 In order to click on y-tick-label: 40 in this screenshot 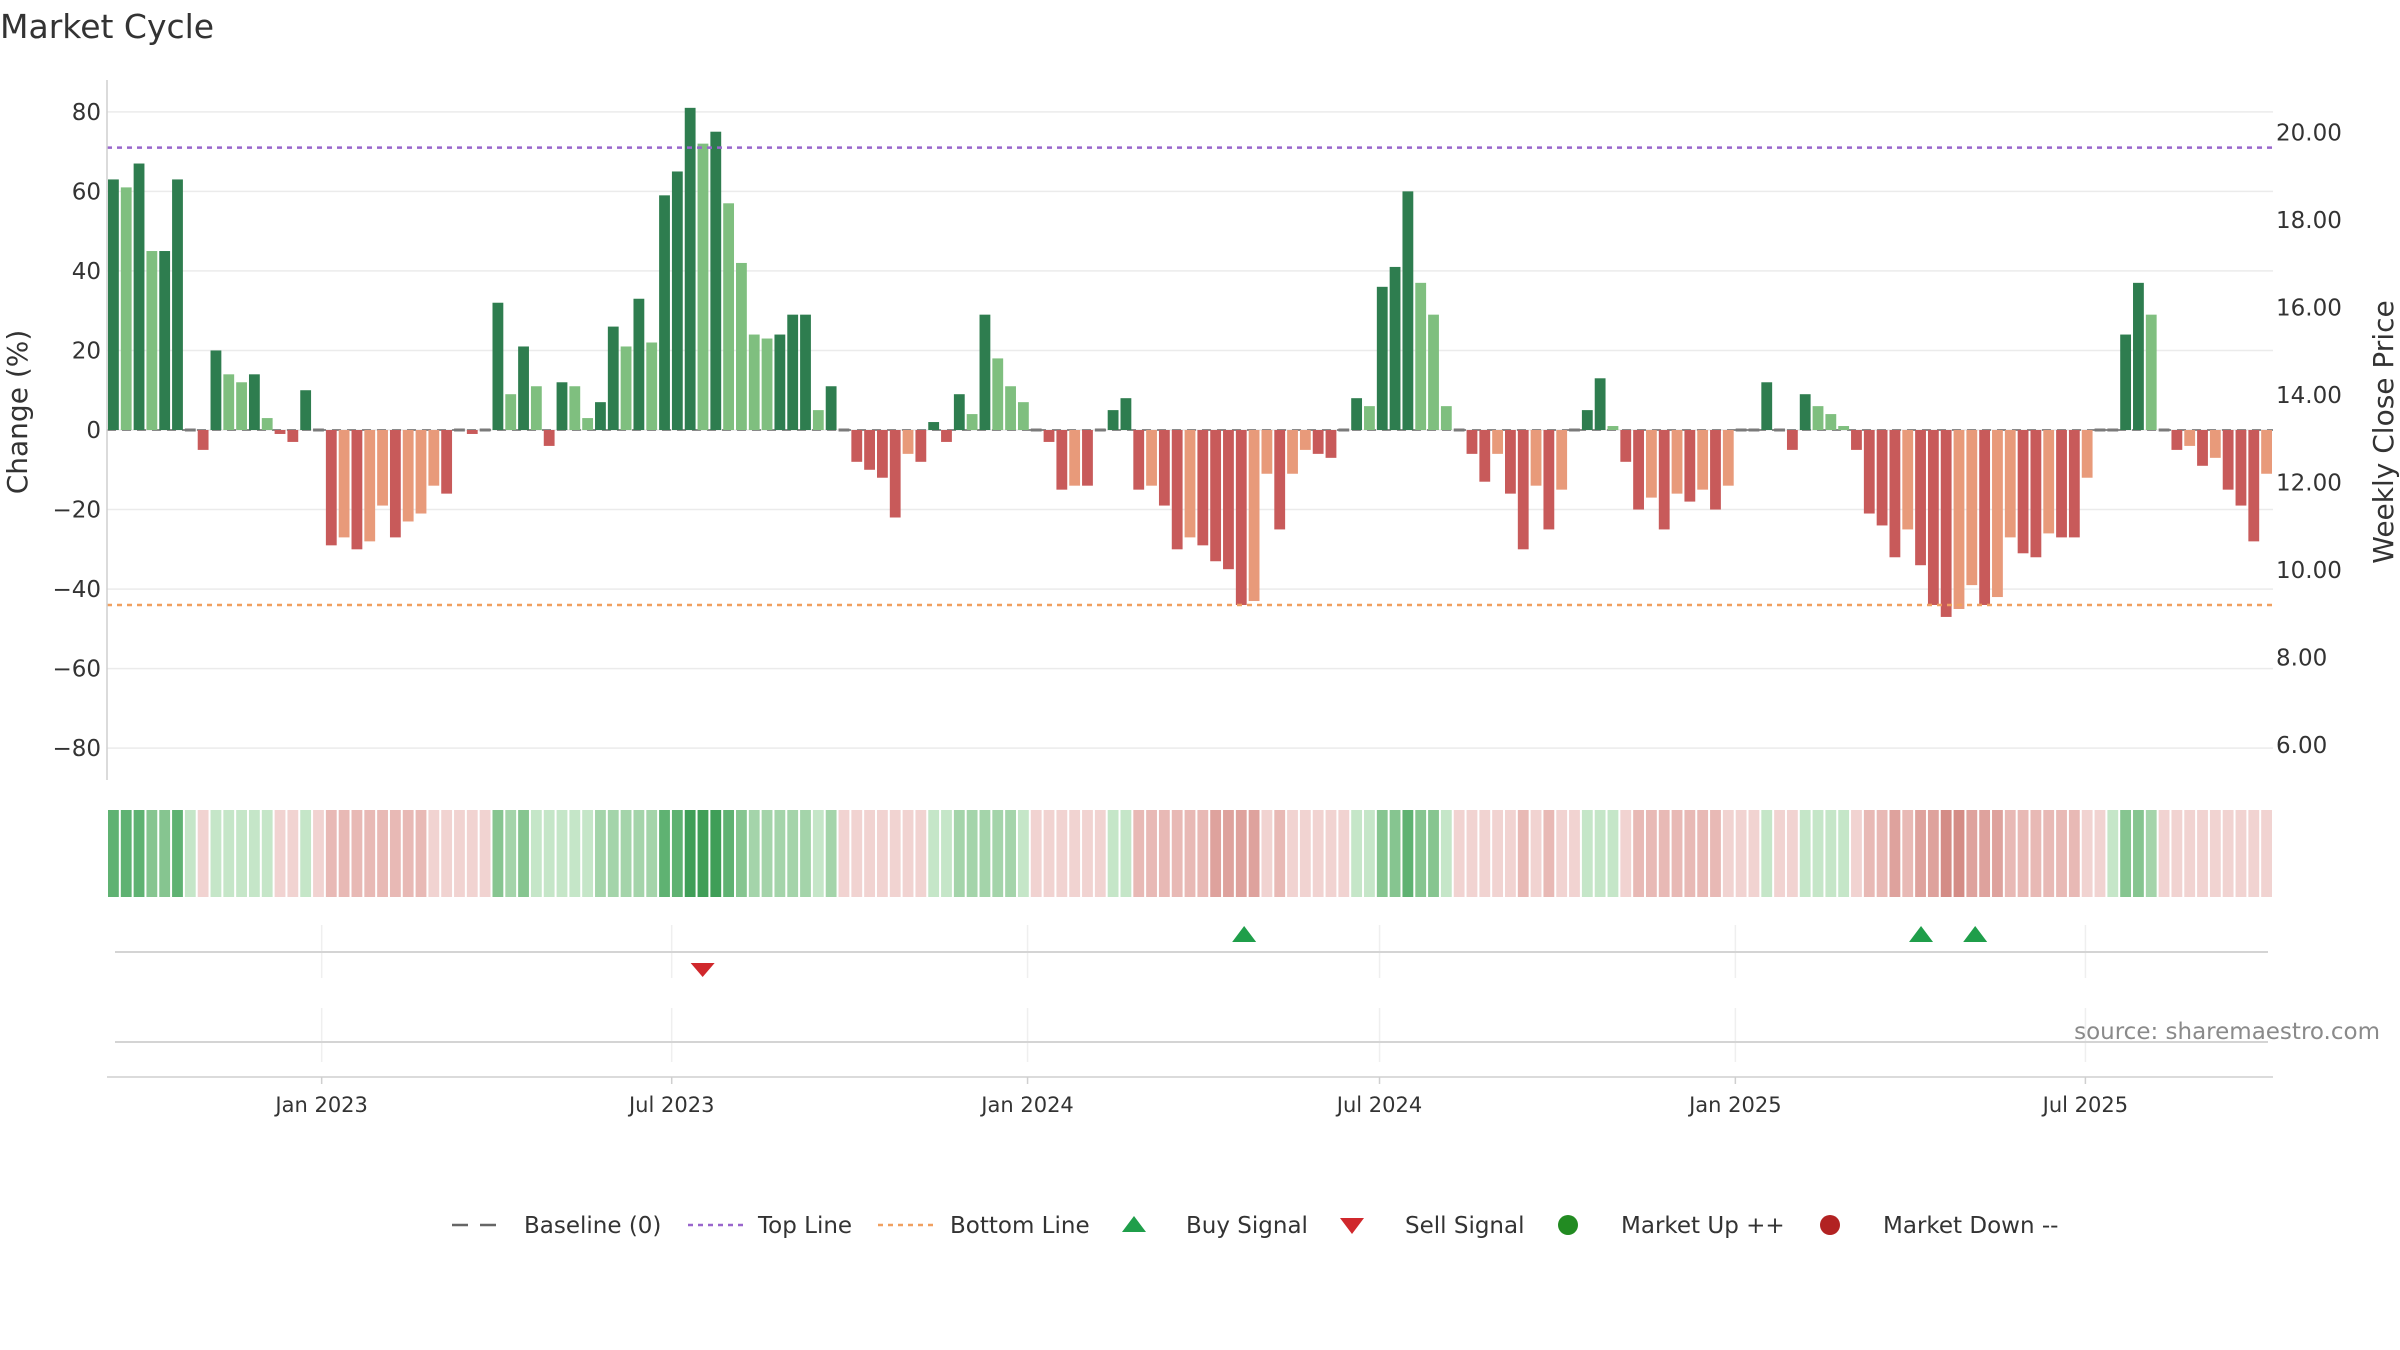, I will do `click(86, 272)`.